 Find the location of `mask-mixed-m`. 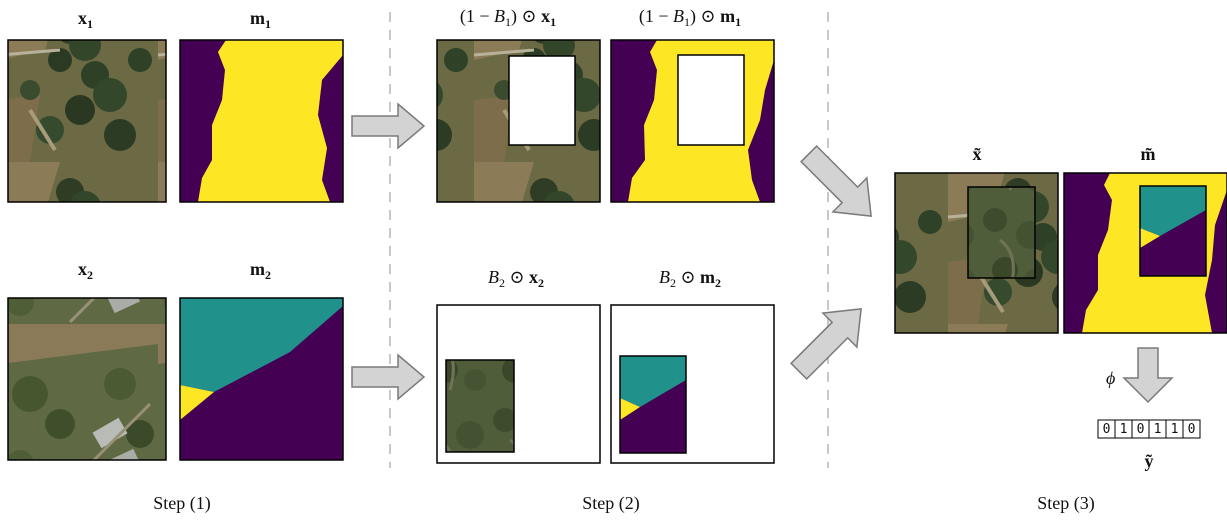

mask-mixed-m is located at coordinates (1145, 253).